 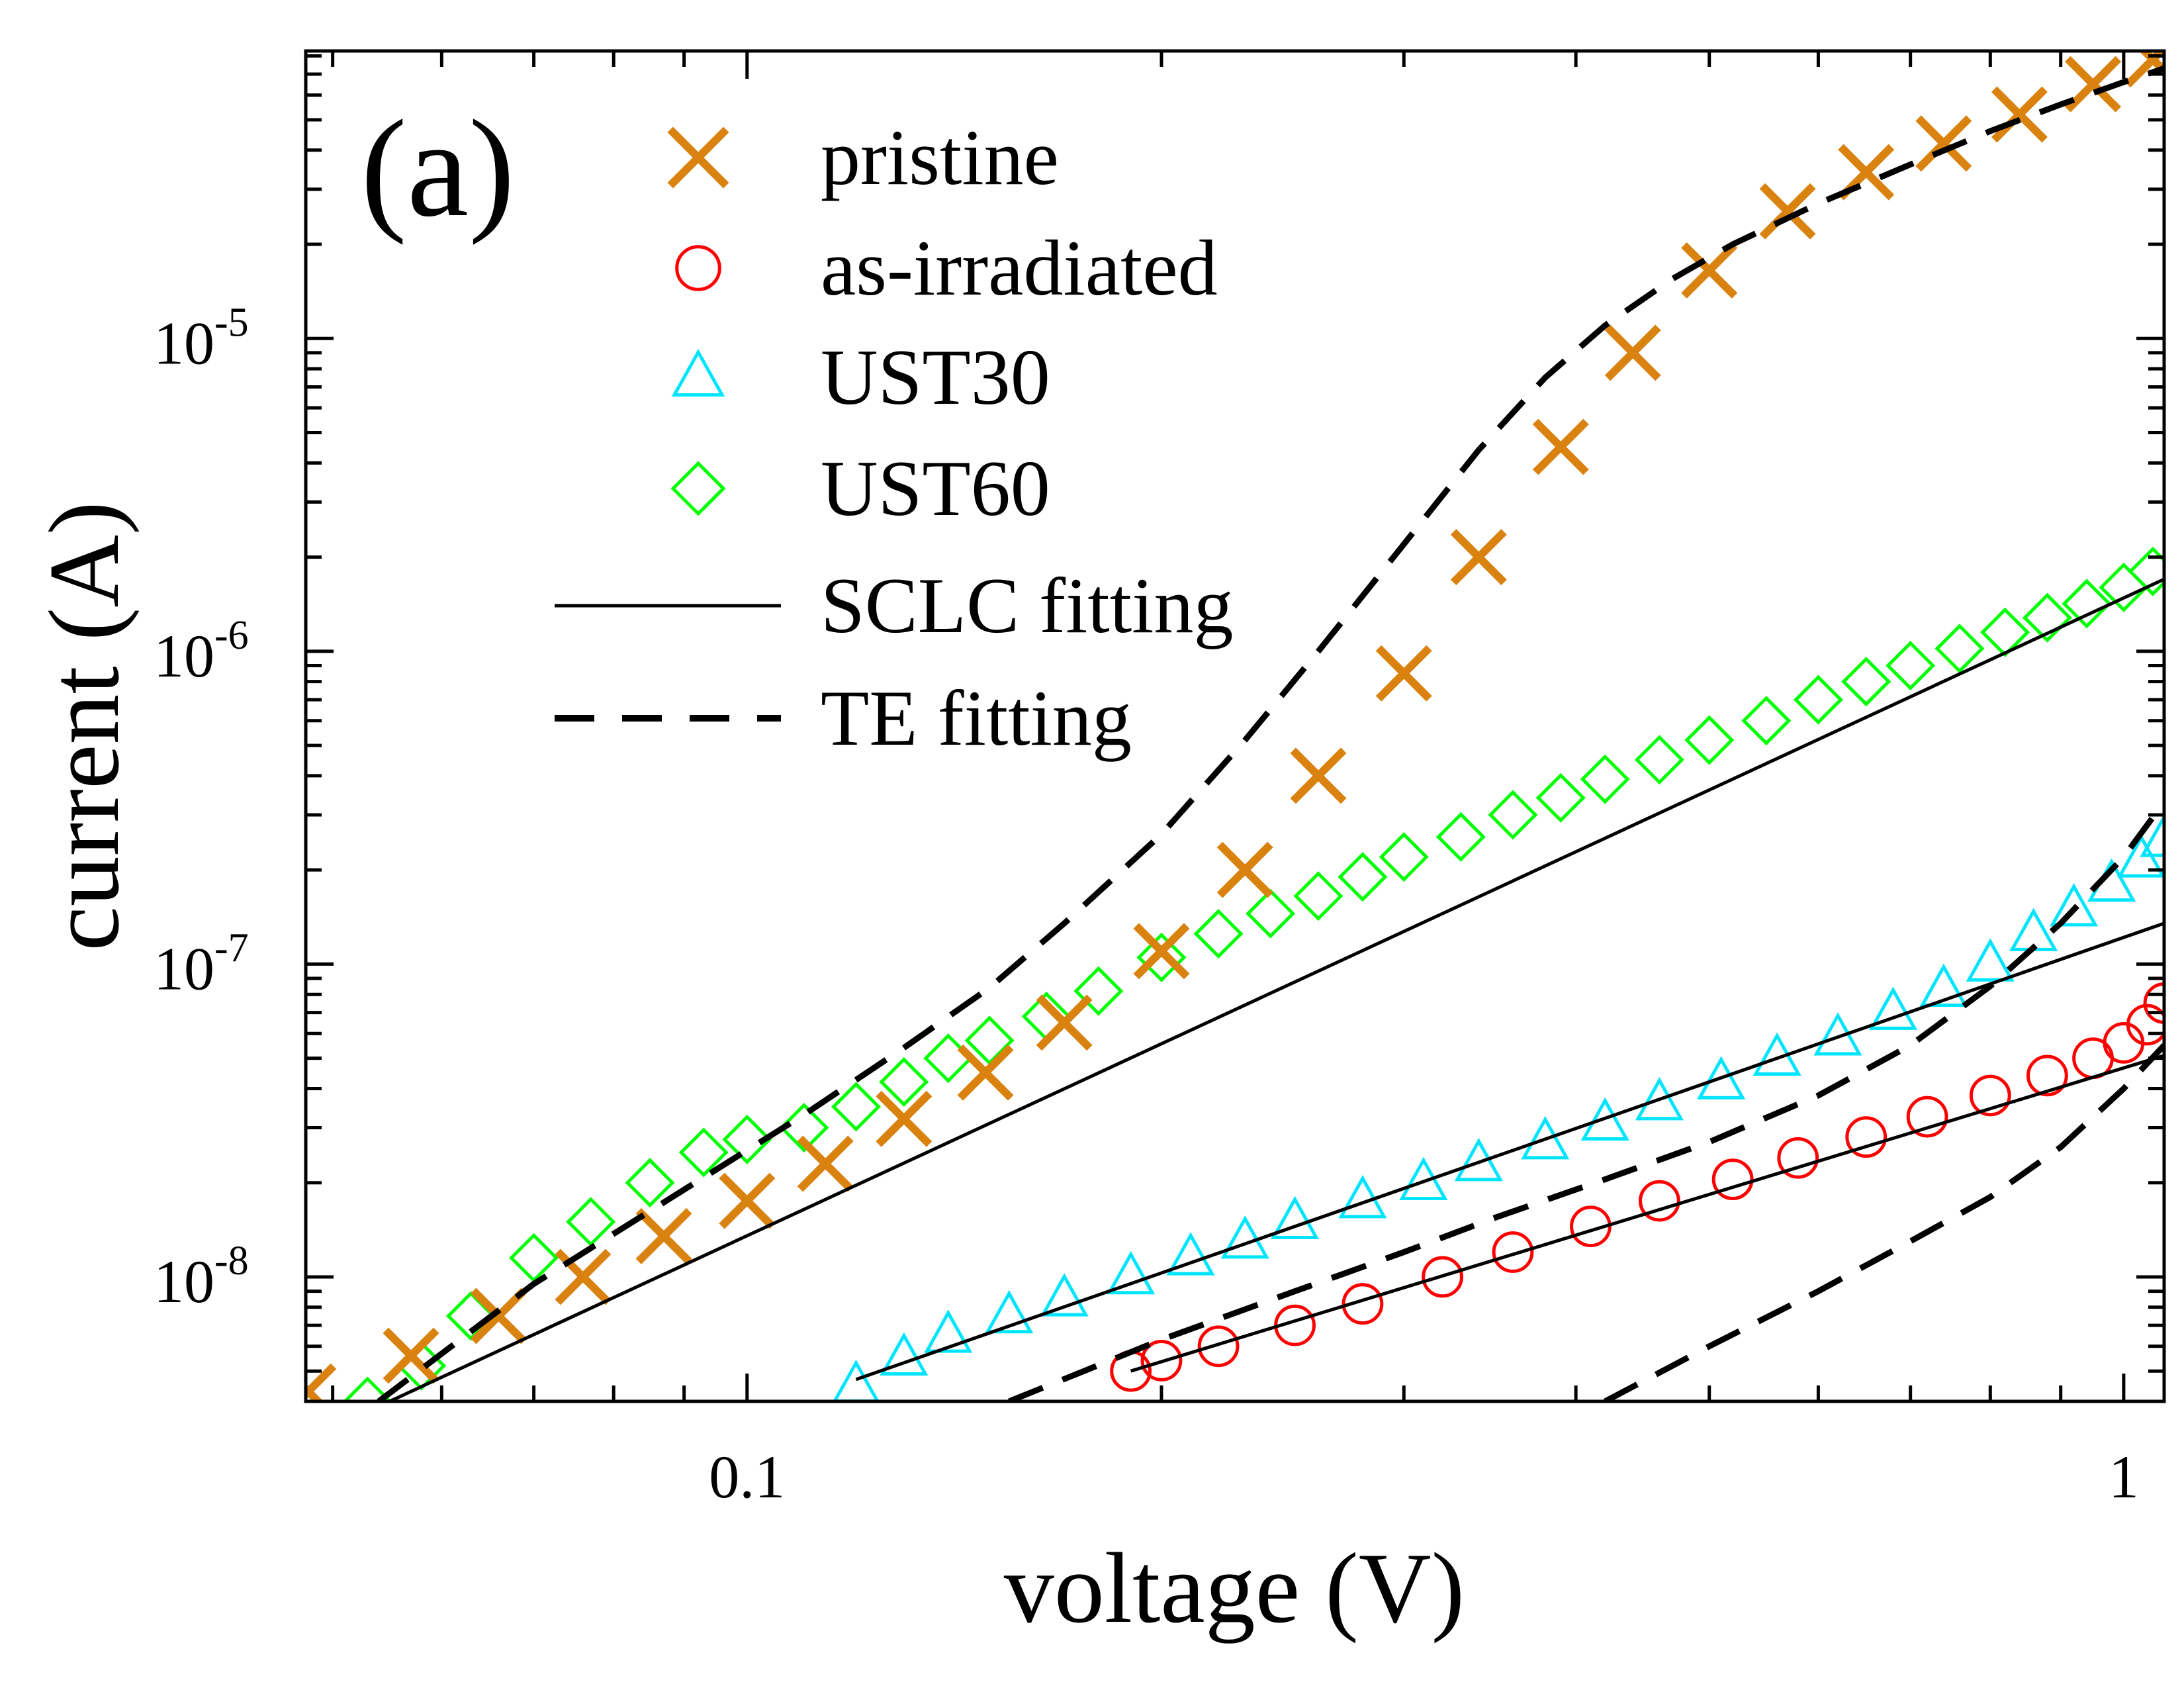 I want to click on panel-label: (a), so click(x=438, y=169).